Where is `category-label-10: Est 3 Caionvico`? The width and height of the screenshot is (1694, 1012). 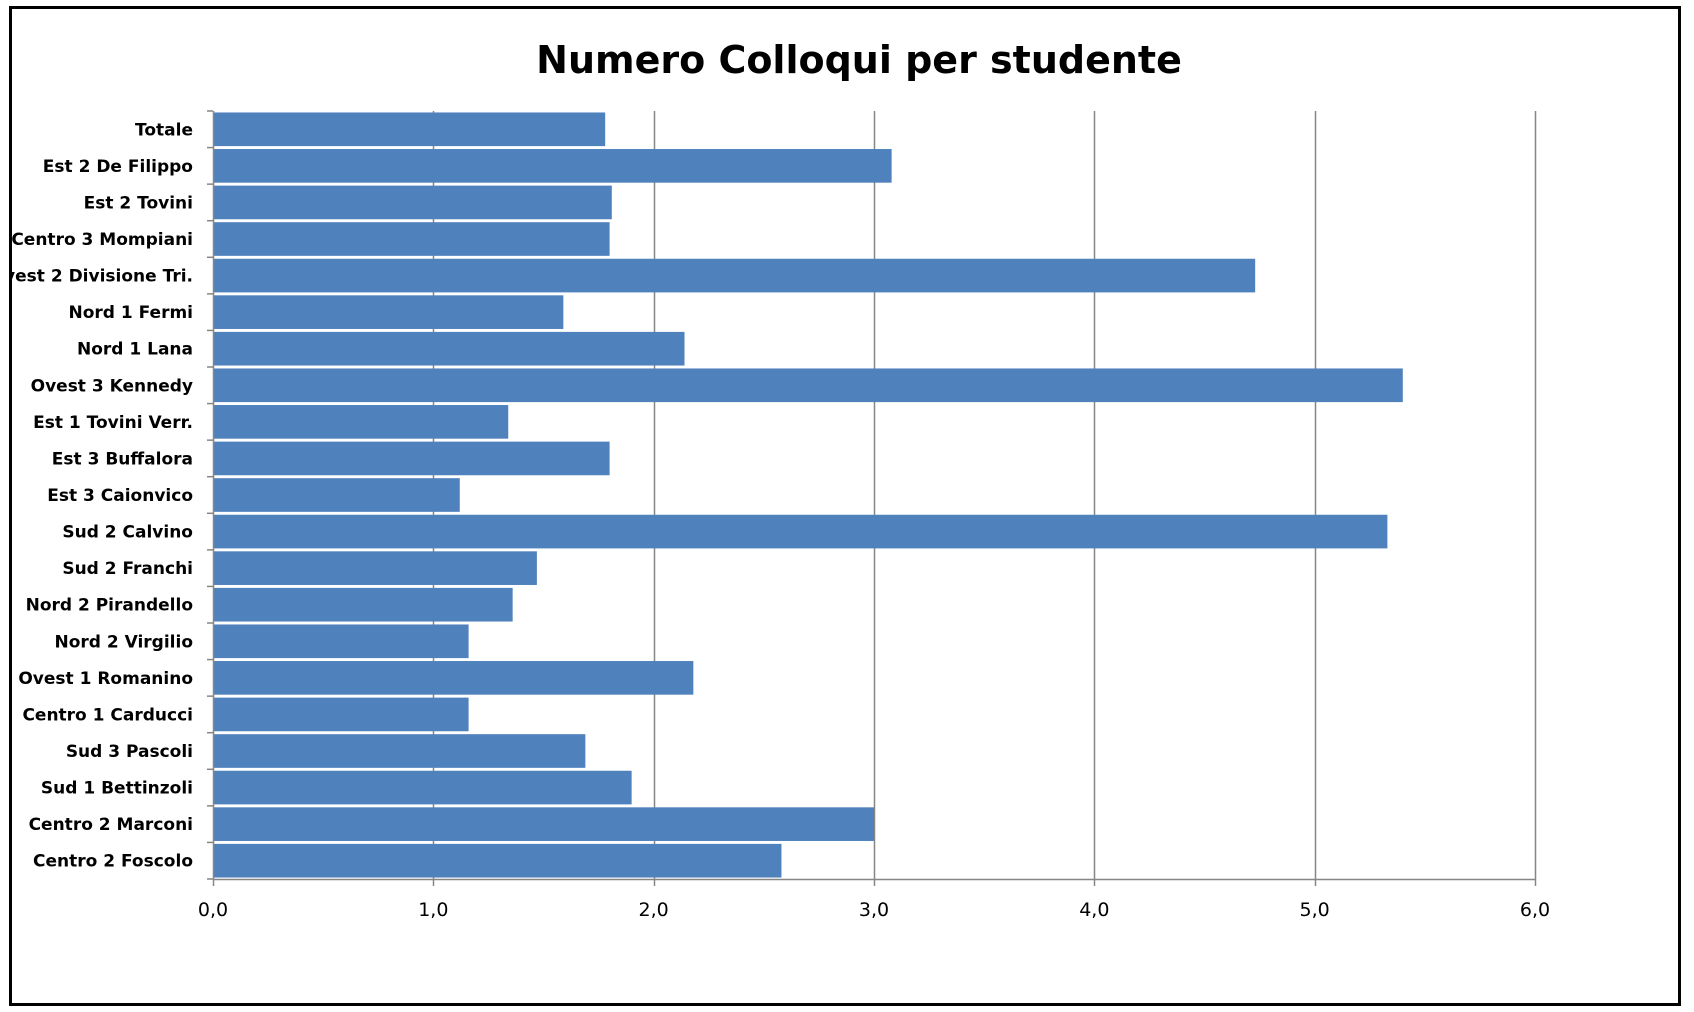 category-label-10: Est 3 Caionvico is located at coordinates (120, 496).